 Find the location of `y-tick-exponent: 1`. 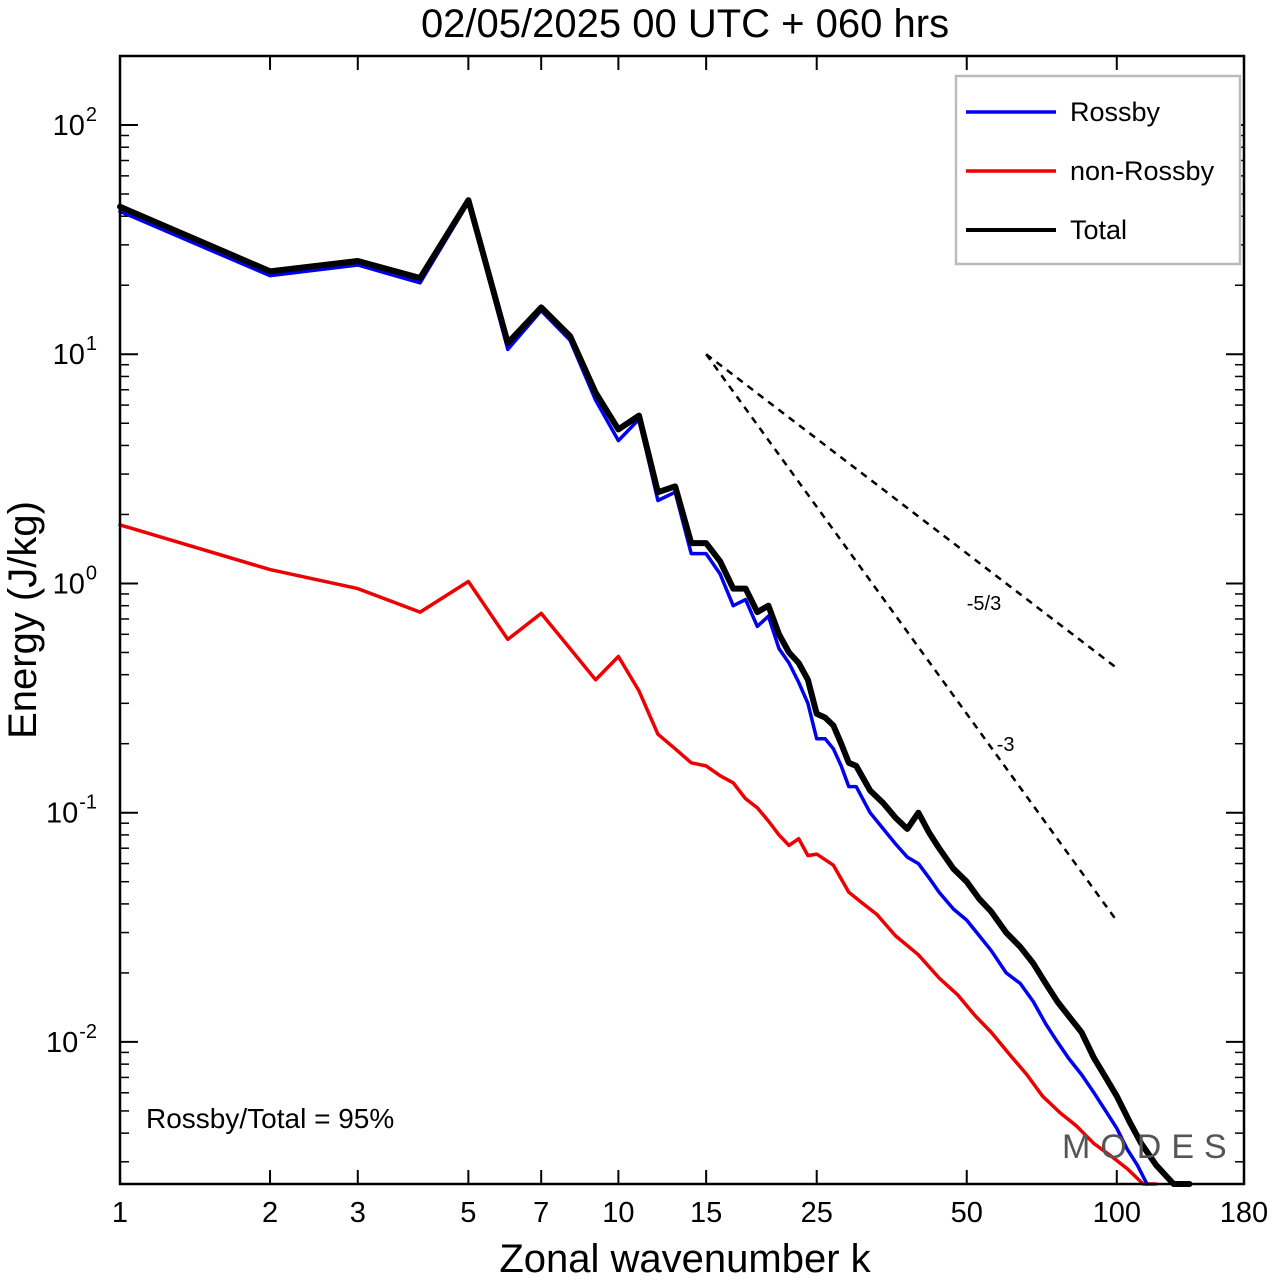

y-tick-exponent: 1 is located at coordinates (91, 344).